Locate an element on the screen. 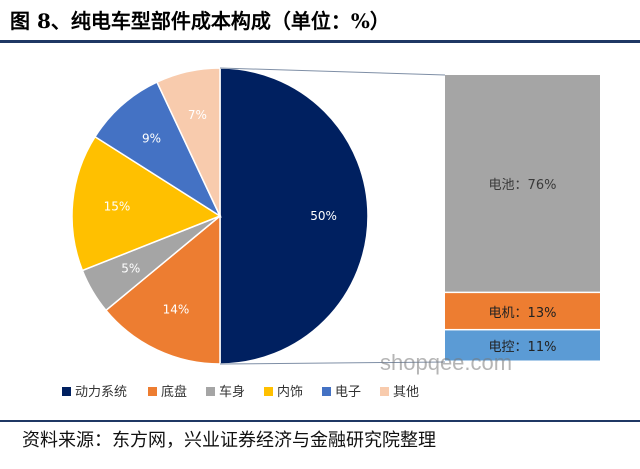 Image resolution: width=640 pixels, height=469 pixels. pie-label-5: 7% is located at coordinates (197, 115).